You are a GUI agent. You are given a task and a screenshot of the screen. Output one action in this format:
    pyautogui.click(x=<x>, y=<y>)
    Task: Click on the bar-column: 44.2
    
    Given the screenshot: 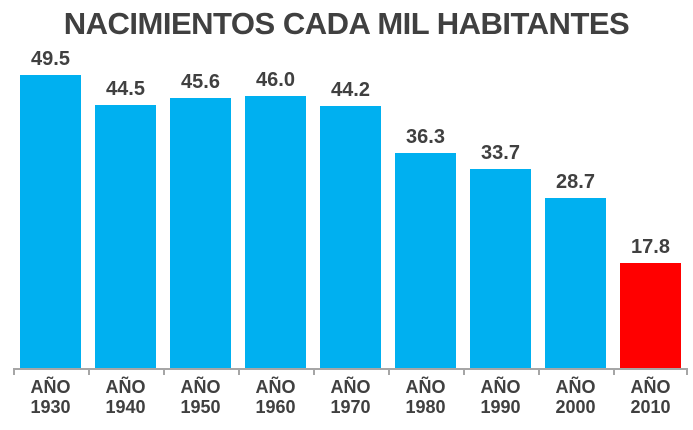 What is the action you would take?
    pyautogui.click(x=350, y=203)
    